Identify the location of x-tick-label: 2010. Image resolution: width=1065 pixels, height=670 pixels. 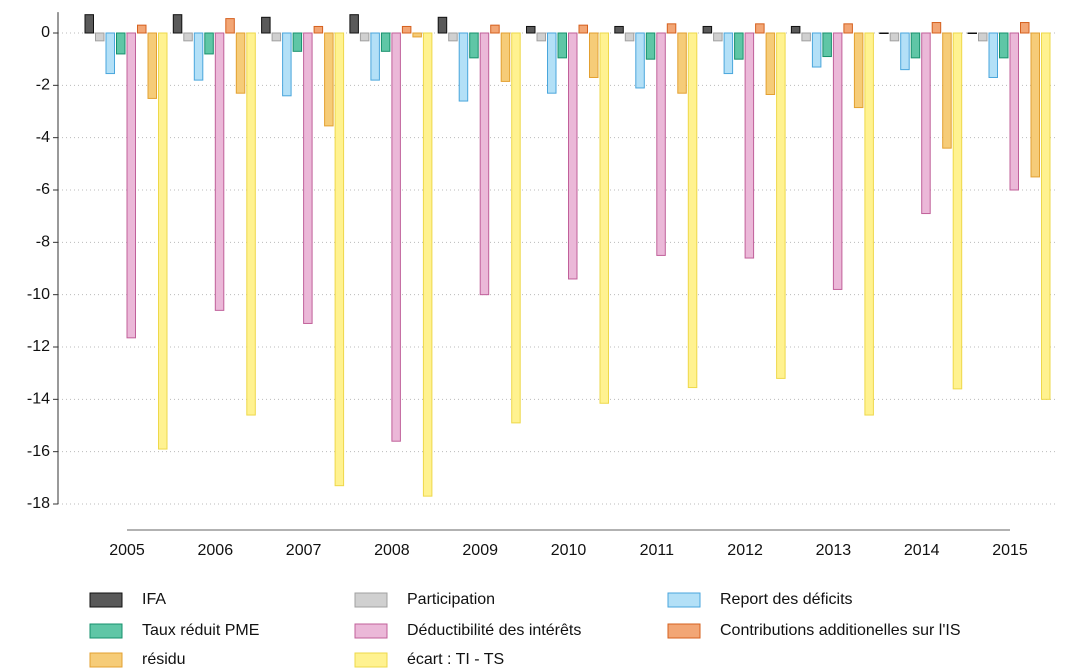
(569, 550).